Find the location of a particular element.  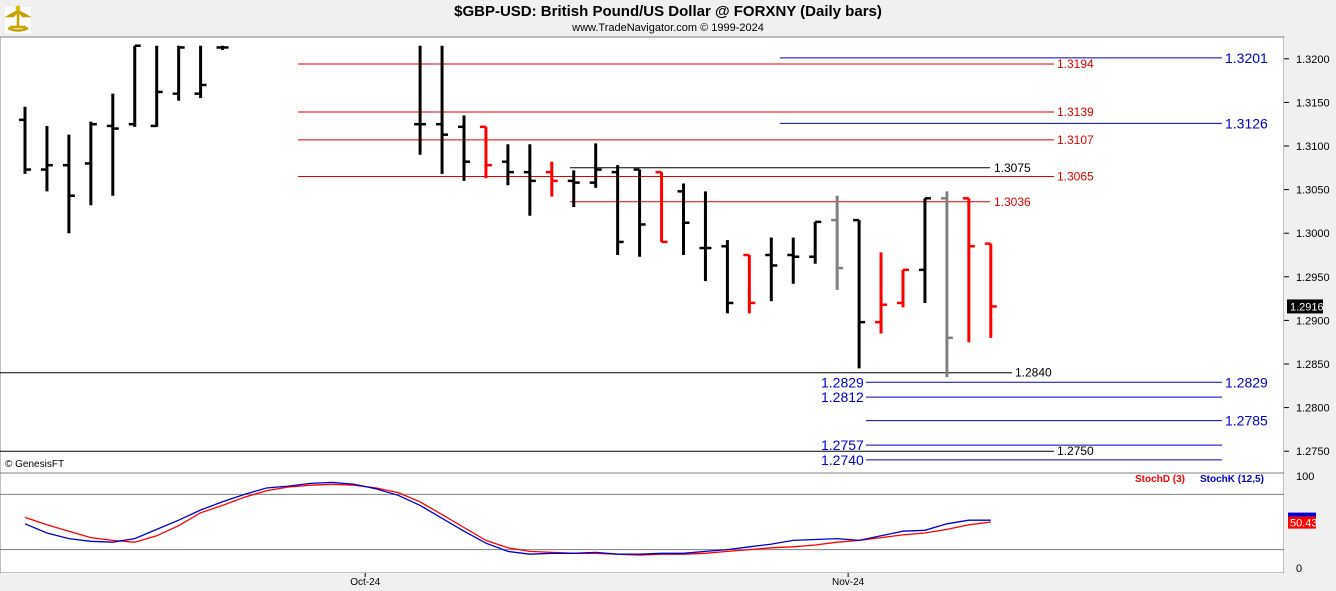

chart-subtitle: www.TradeNavigator.com © 1999-2024 is located at coordinates (668, 28).